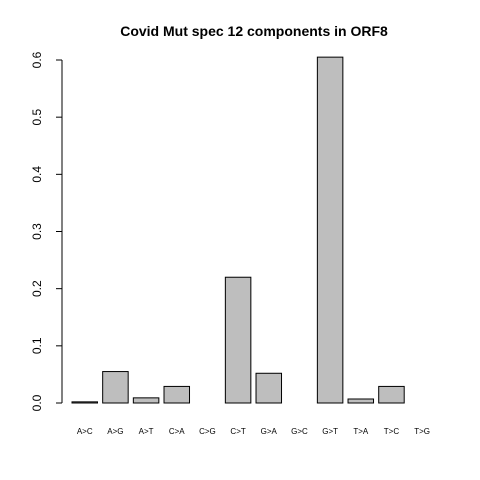  What do you see at coordinates (392, 431) in the screenshot?
I see `x-tick-label: T>C` at bounding box center [392, 431].